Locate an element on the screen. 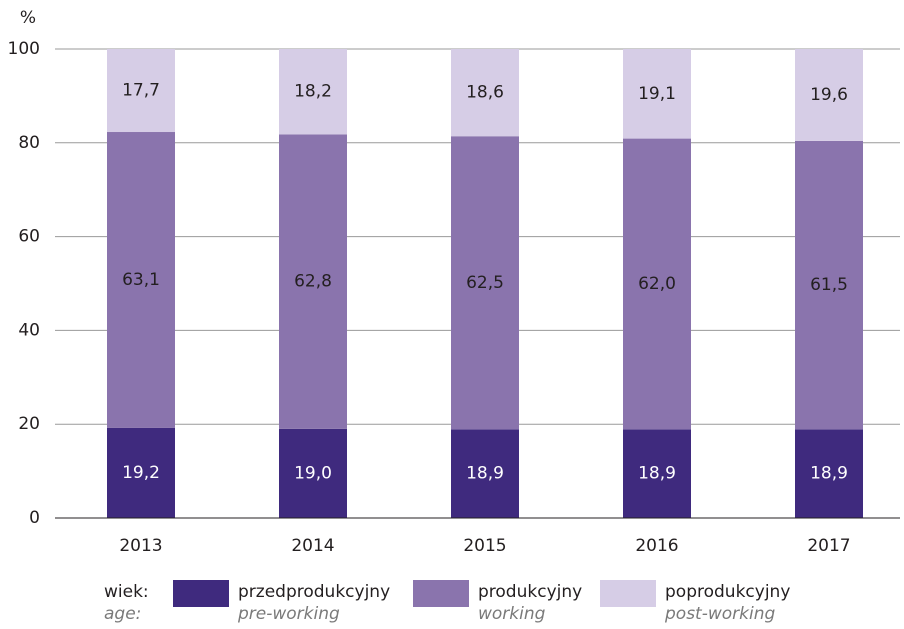 The height and width of the screenshot is (629, 904). data-label: 62,5 is located at coordinates (485, 283).